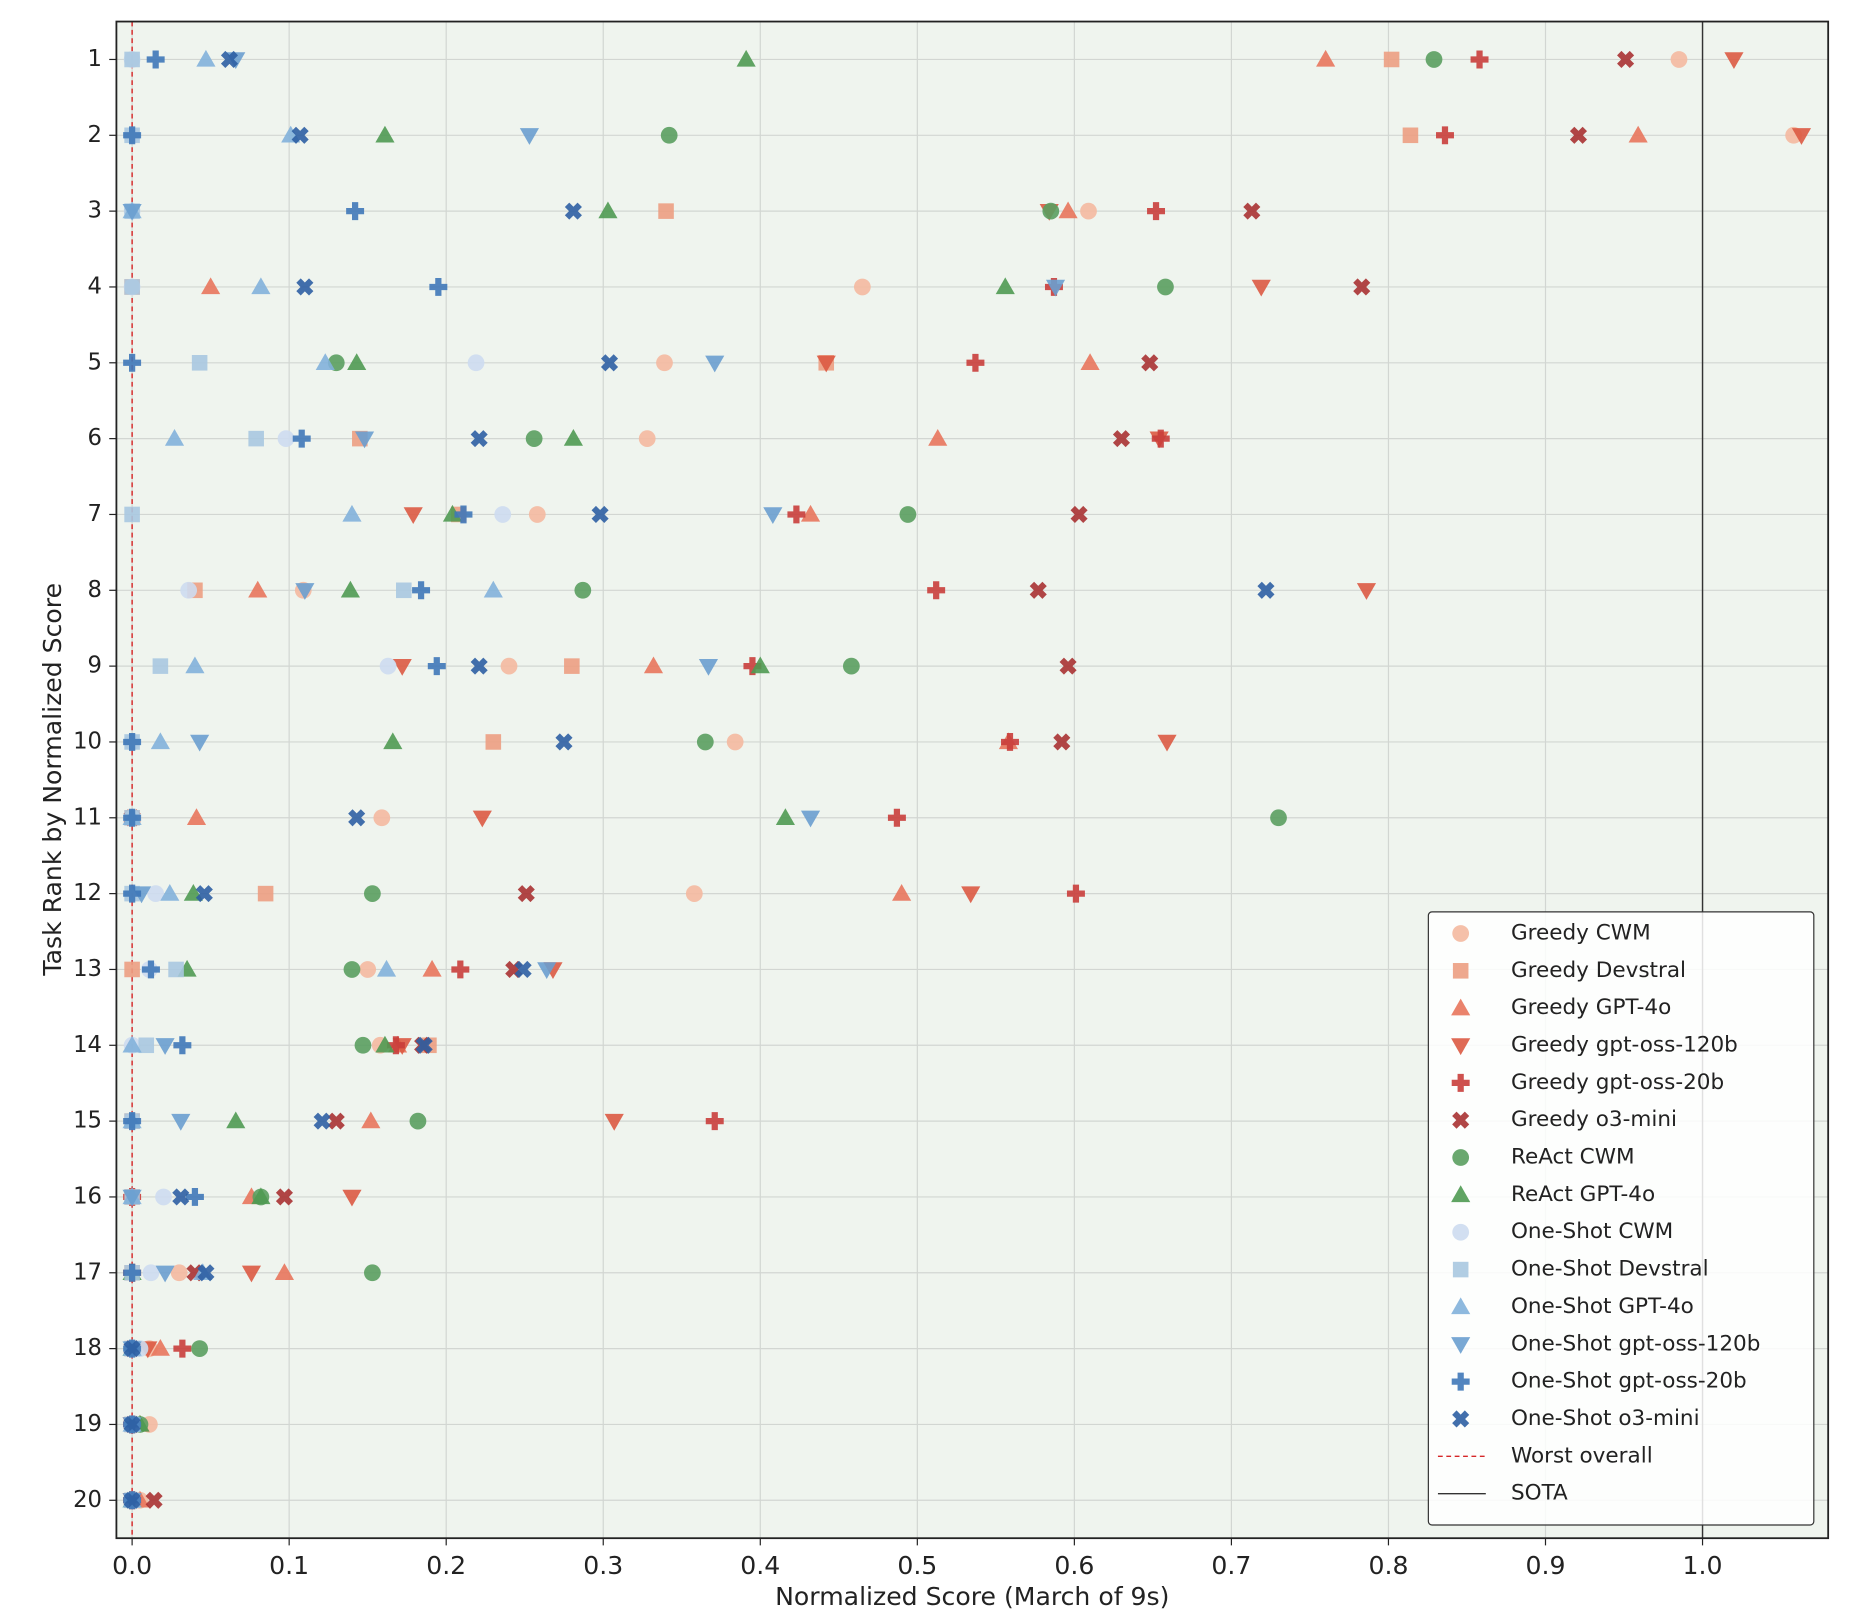 Image resolution: width=1856 pixels, height=1616 pixels. Describe the element at coordinates (95, 590) in the screenshot. I see `y-tick-label: 8` at that location.